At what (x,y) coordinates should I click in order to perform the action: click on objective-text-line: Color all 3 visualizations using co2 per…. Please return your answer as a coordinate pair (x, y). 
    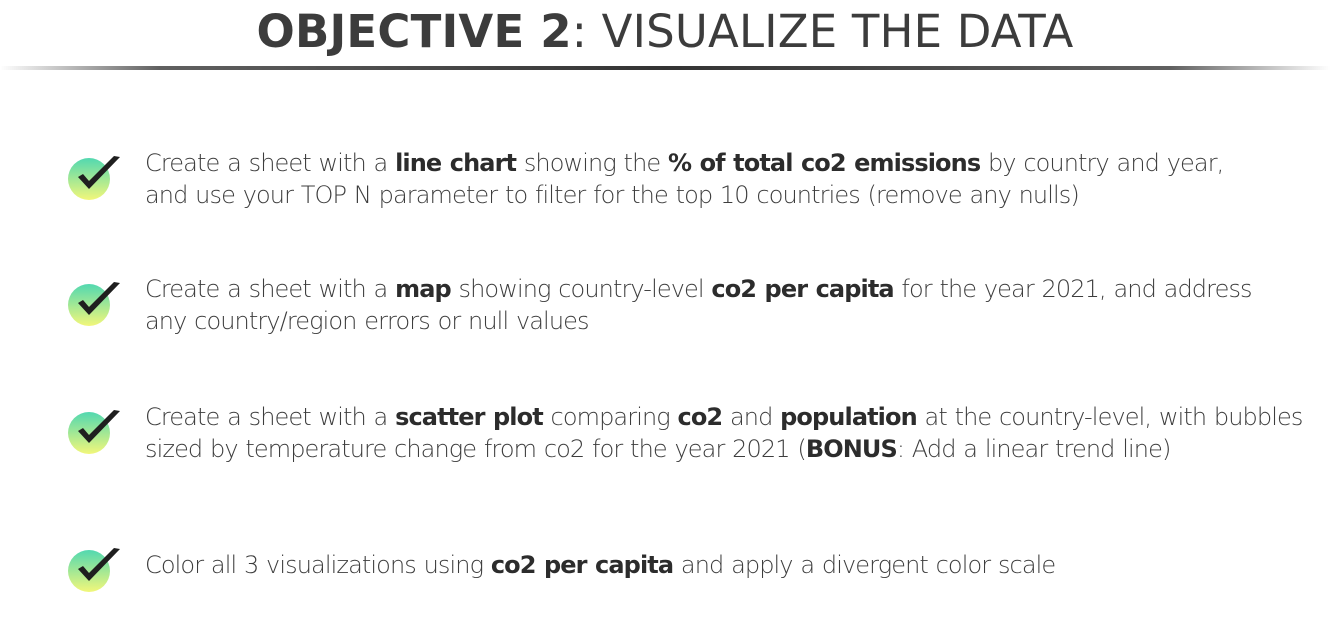
    Looking at the image, I should click on (735, 565).